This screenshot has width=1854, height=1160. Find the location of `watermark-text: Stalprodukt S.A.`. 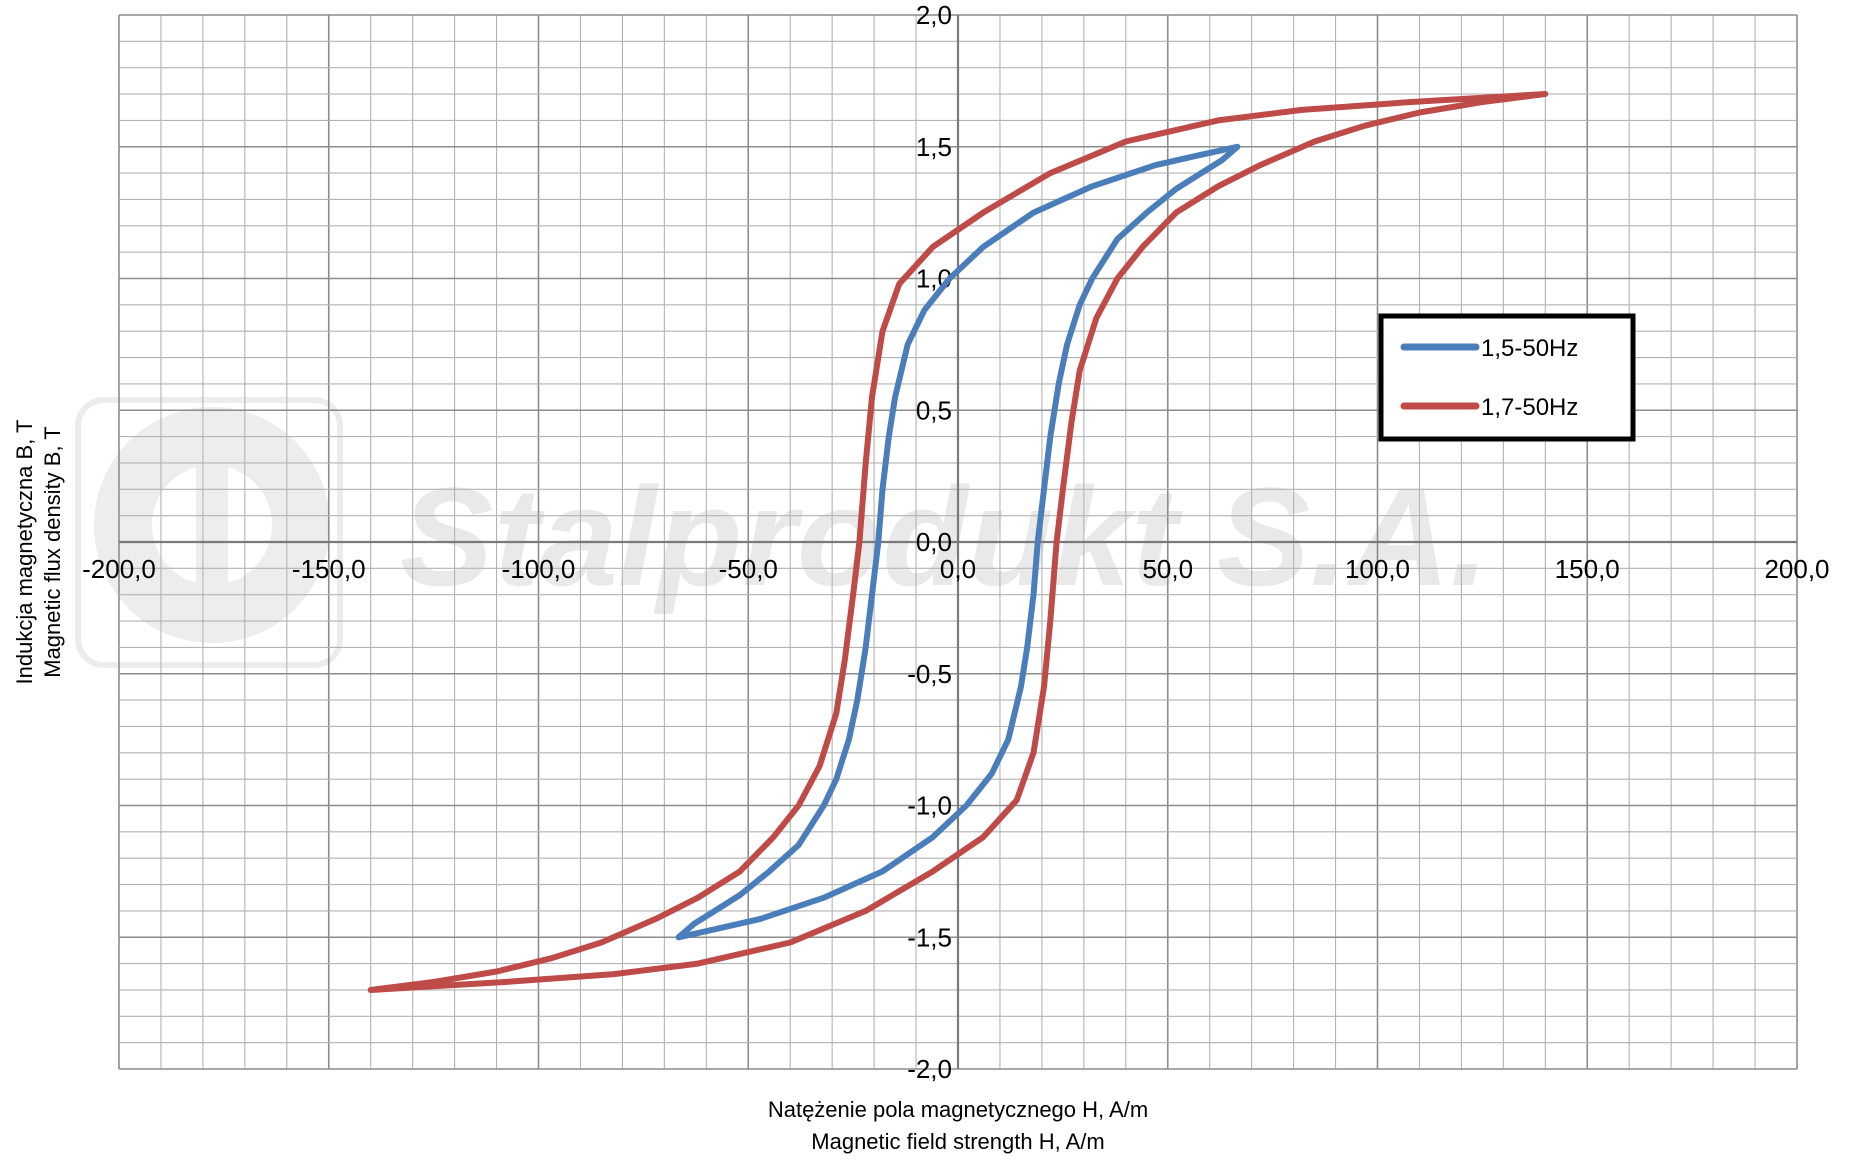

watermark-text: Stalprodukt S.A. is located at coordinates (944, 536).